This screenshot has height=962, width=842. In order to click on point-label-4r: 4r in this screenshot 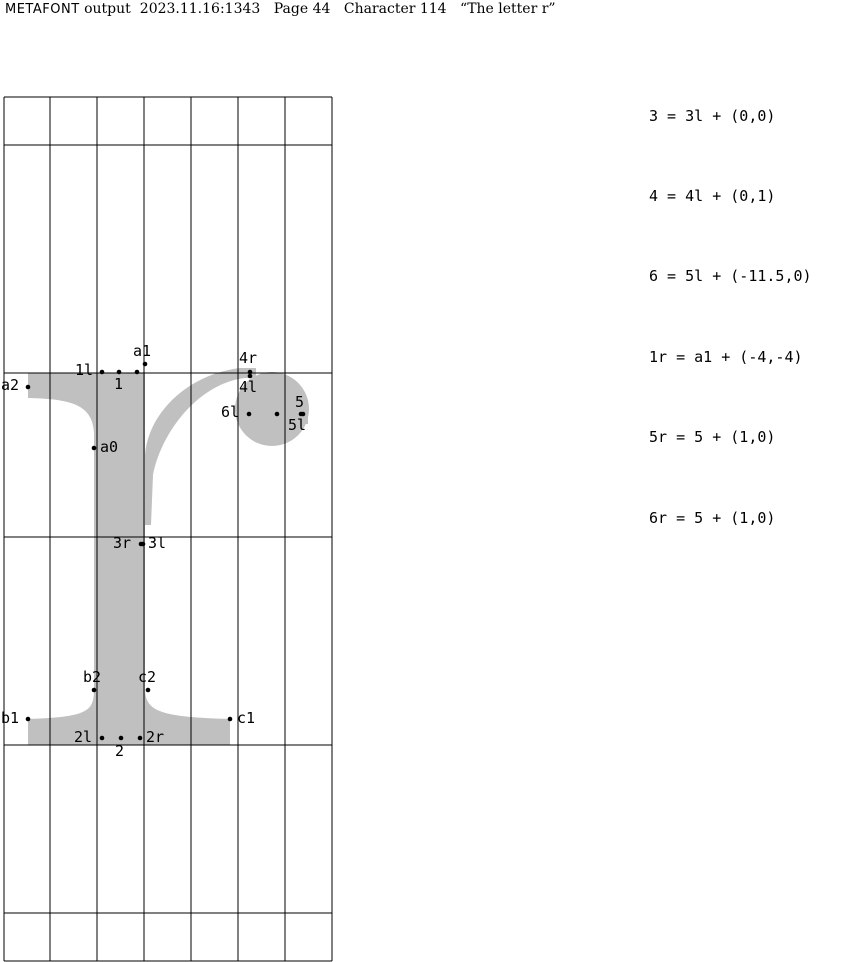, I will do `click(248, 358)`.